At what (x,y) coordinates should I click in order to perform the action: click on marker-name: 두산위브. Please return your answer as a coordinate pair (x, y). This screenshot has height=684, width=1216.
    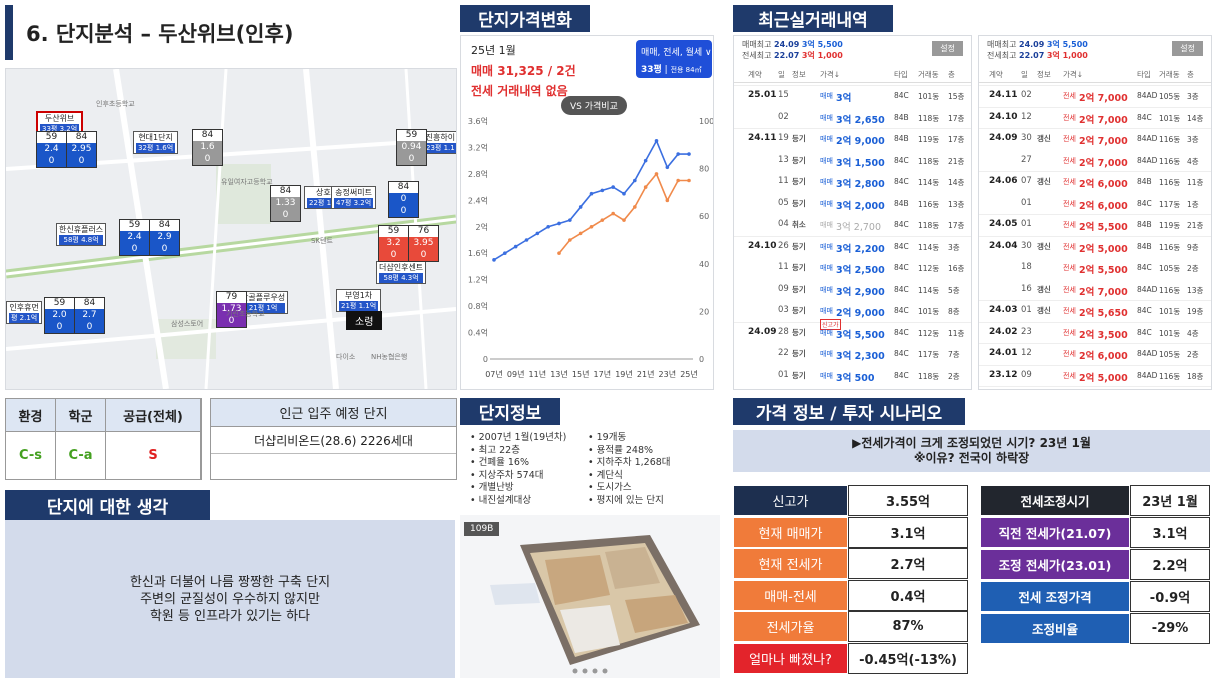
    Looking at the image, I should click on (59, 118).